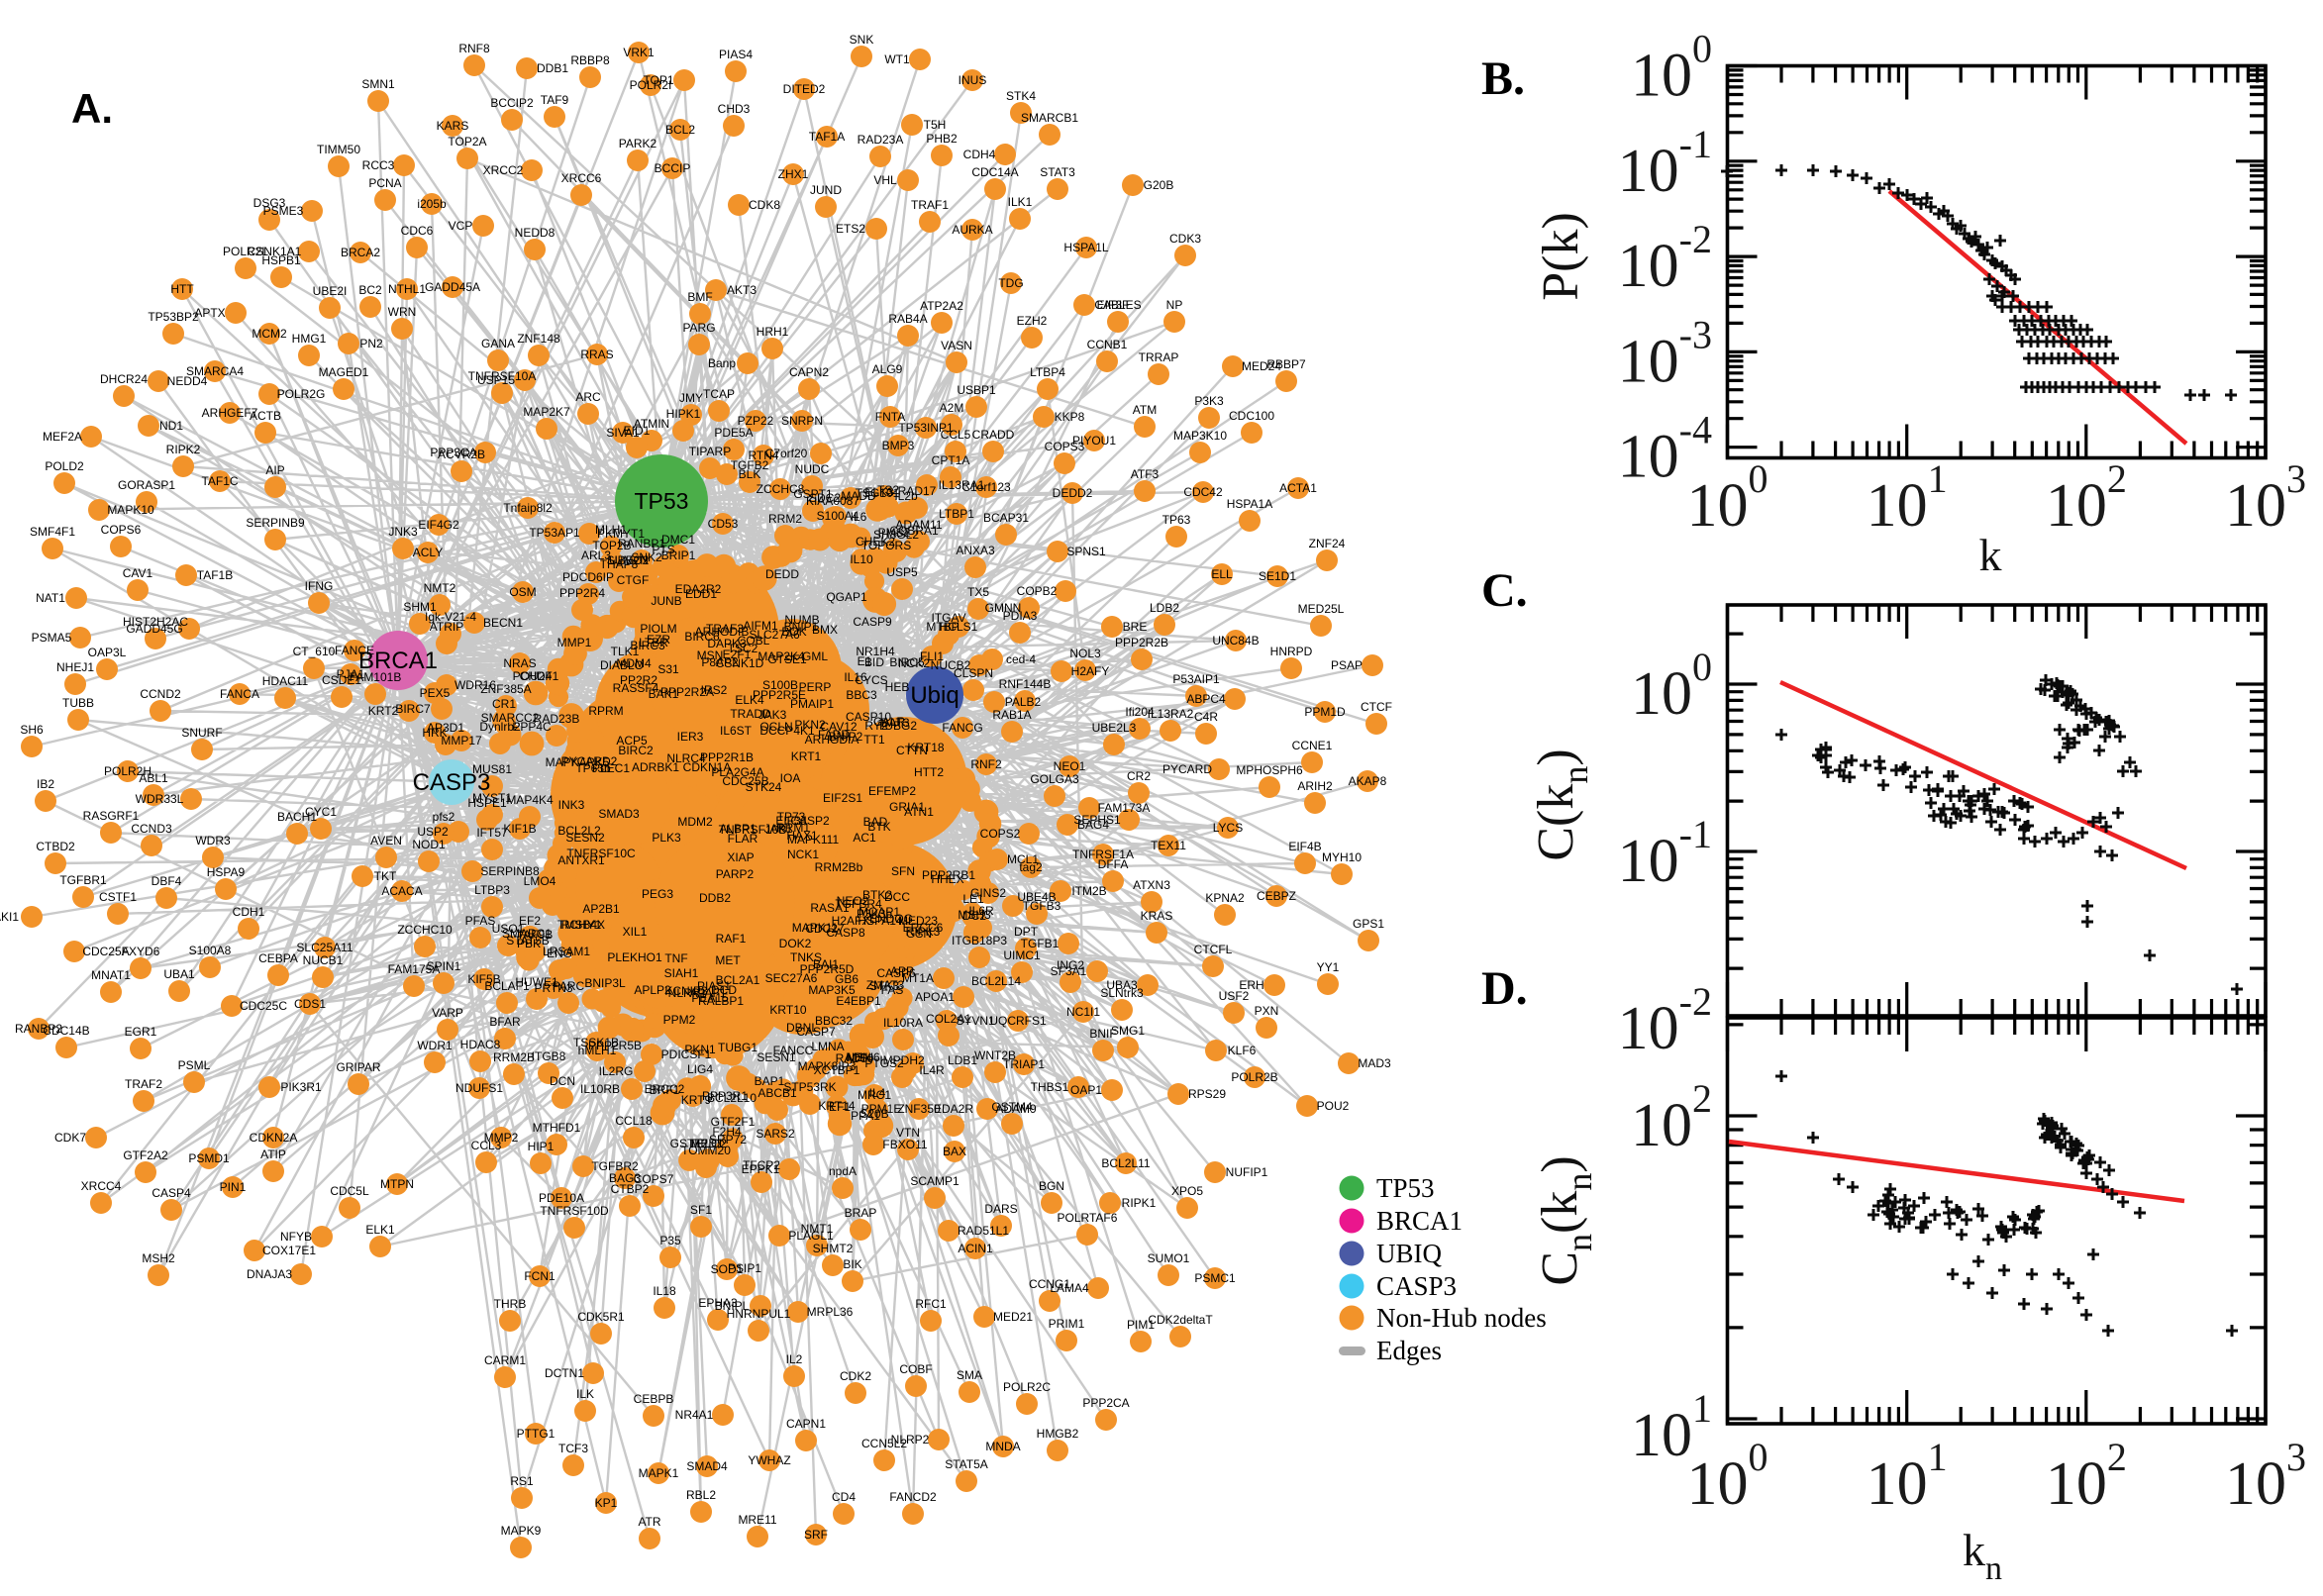 Image resolution: width=2323 pixels, height=1596 pixels. Describe the element at coordinates (812, 469) in the screenshot. I see `svg-text: NUDC` at that location.